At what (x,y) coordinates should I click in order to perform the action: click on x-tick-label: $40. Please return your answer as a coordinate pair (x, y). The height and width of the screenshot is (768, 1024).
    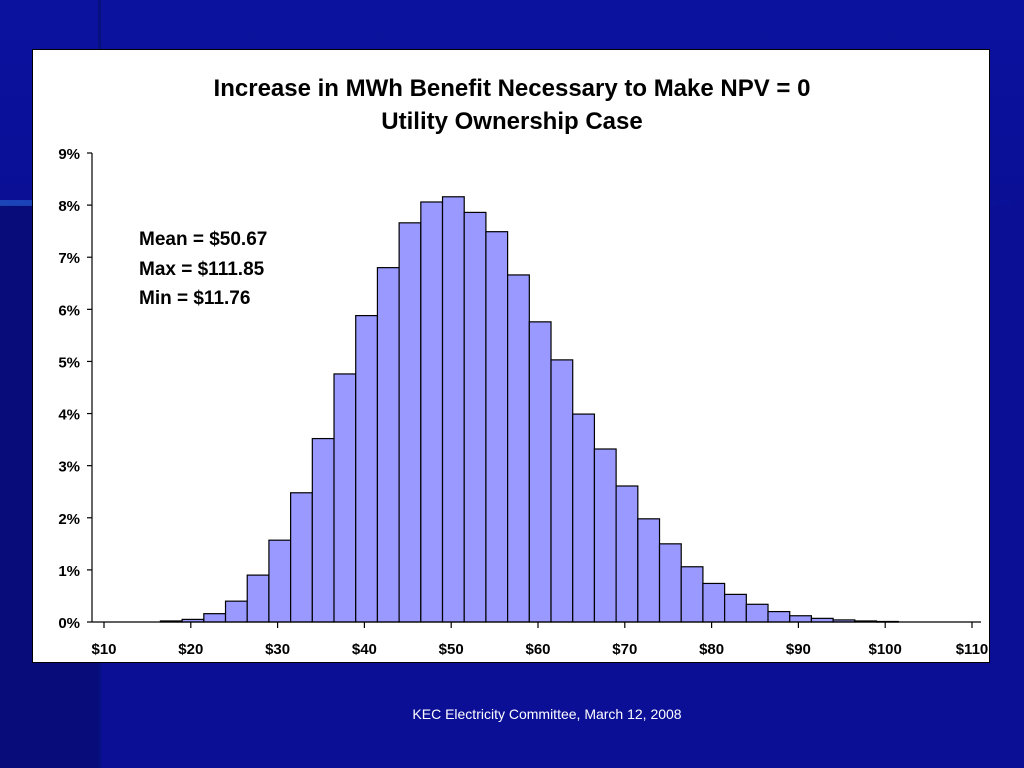
    Looking at the image, I should click on (364, 649).